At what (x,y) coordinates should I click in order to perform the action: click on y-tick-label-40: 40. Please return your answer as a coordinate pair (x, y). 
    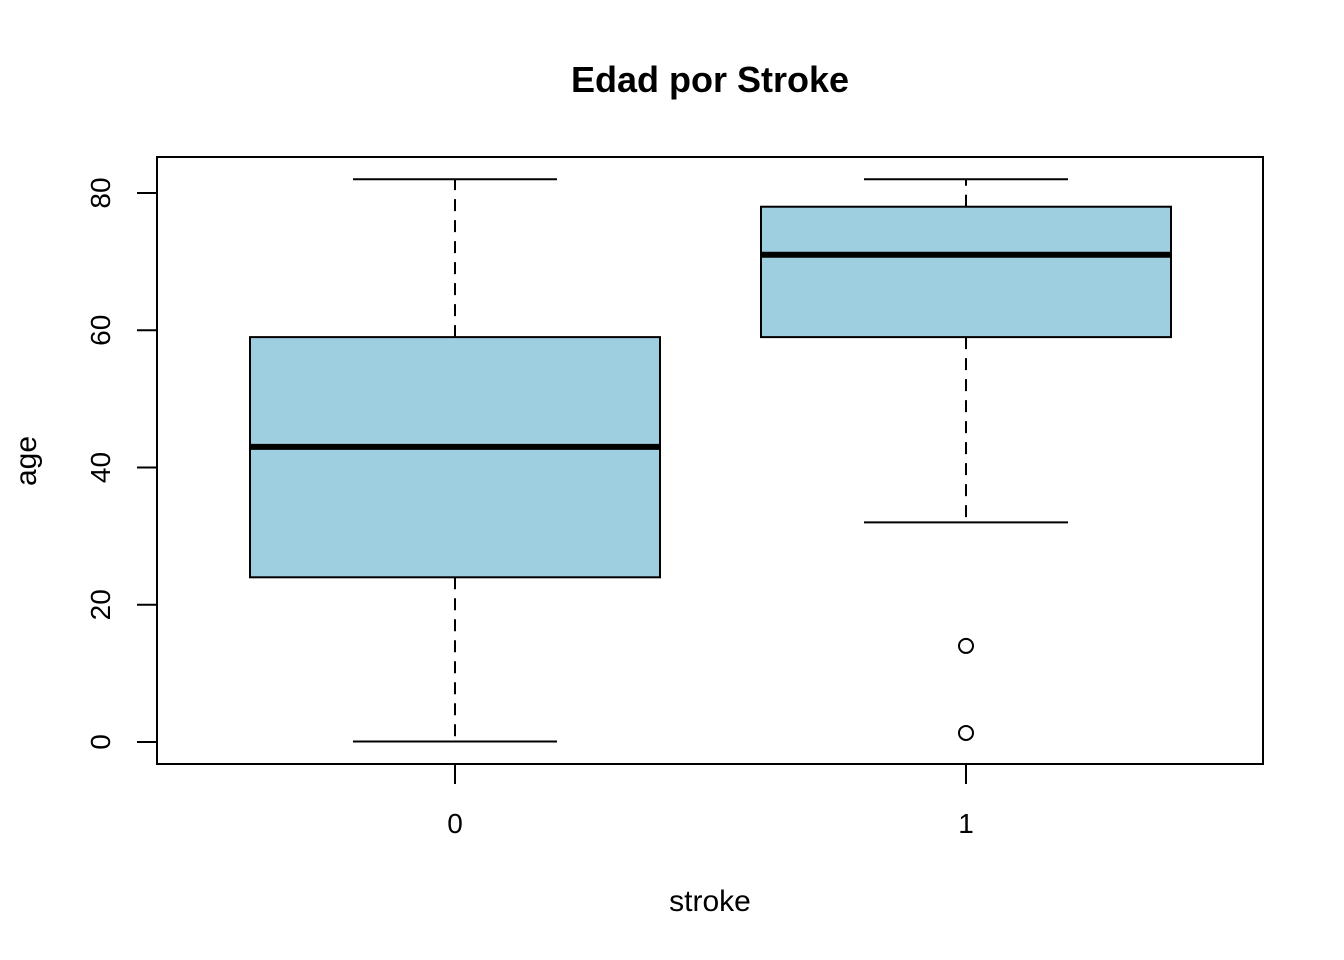
    Looking at the image, I should click on (100, 467).